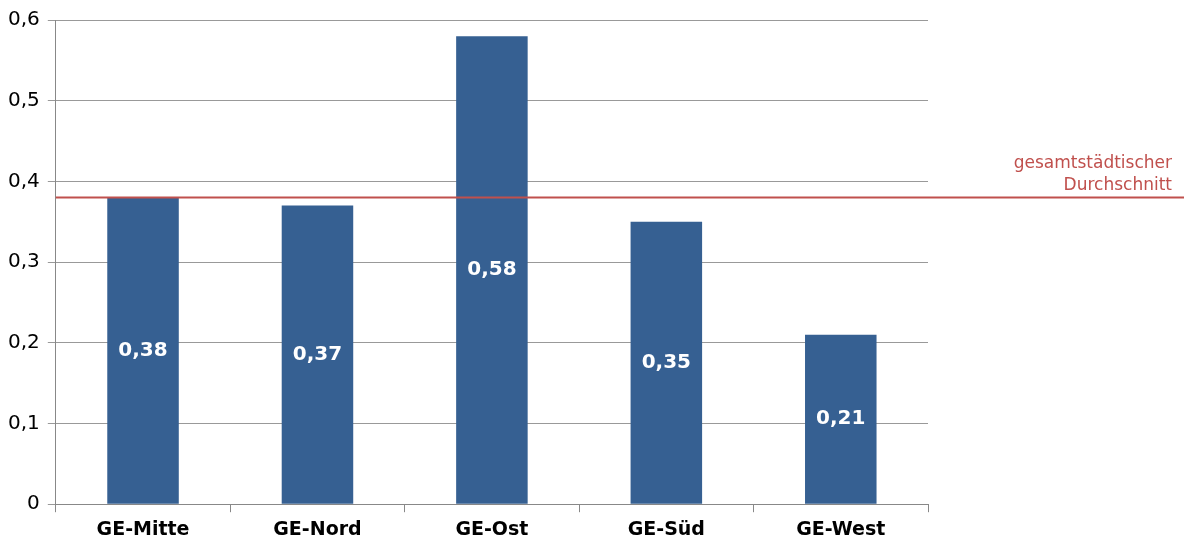  Describe the element at coordinates (666, 527) in the screenshot. I see `x-tick-label: GE-Süd` at that location.